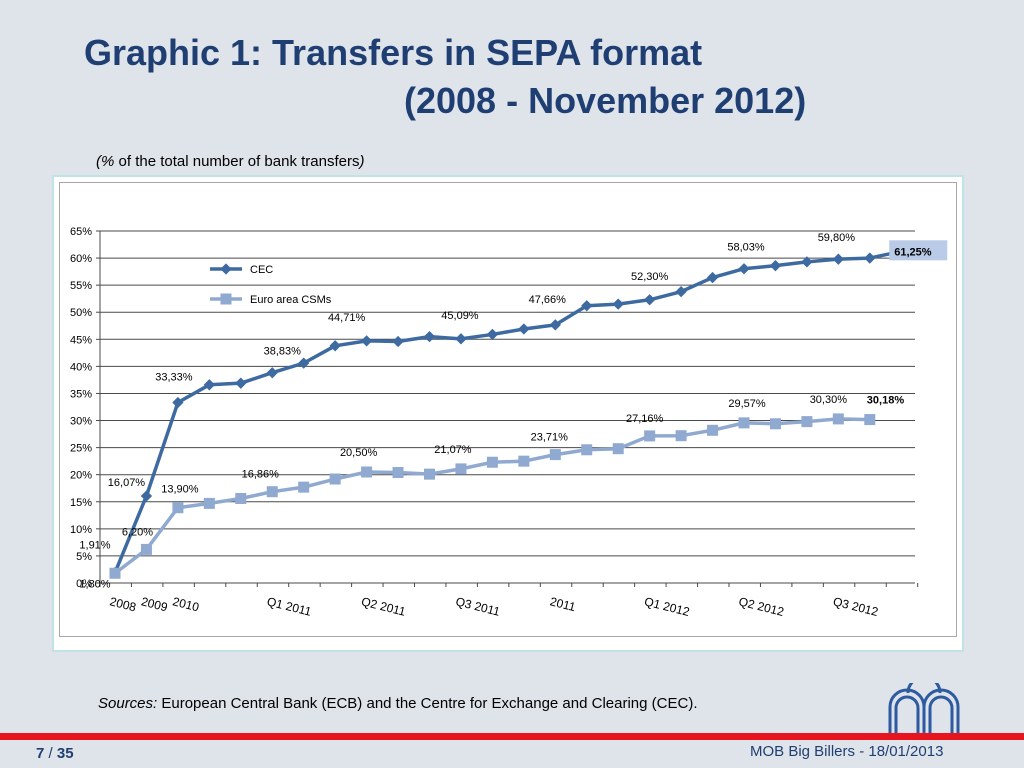 The width and height of the screenshot is (1024, 768). What do you see at coordinates (84, 557) in the screenshot?
I see `y-tick-label: 5%` at bounding box center [84, 557].